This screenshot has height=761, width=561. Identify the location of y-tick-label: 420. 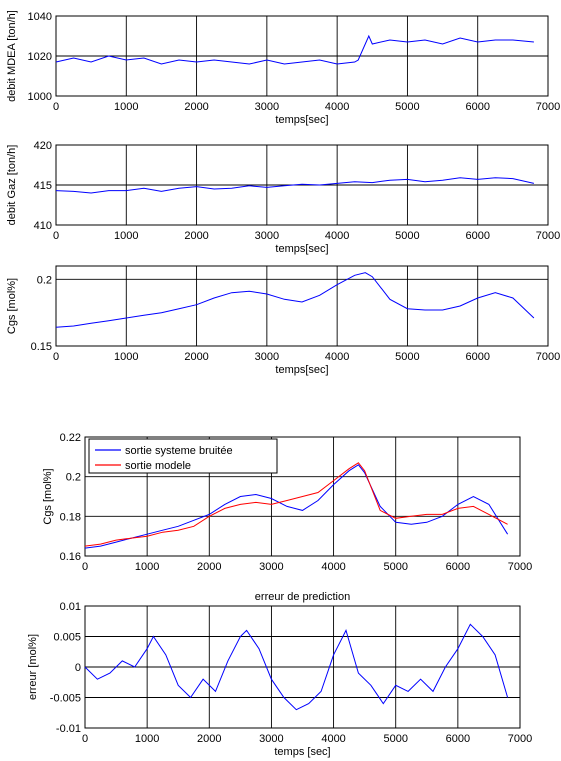
(43, 146).